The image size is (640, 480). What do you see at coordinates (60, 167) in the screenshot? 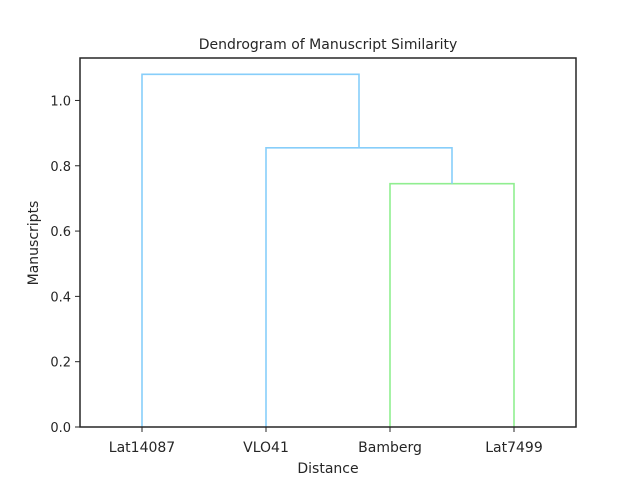
I see `y-tick-label: 0.8` at bounding box center [60, 167].